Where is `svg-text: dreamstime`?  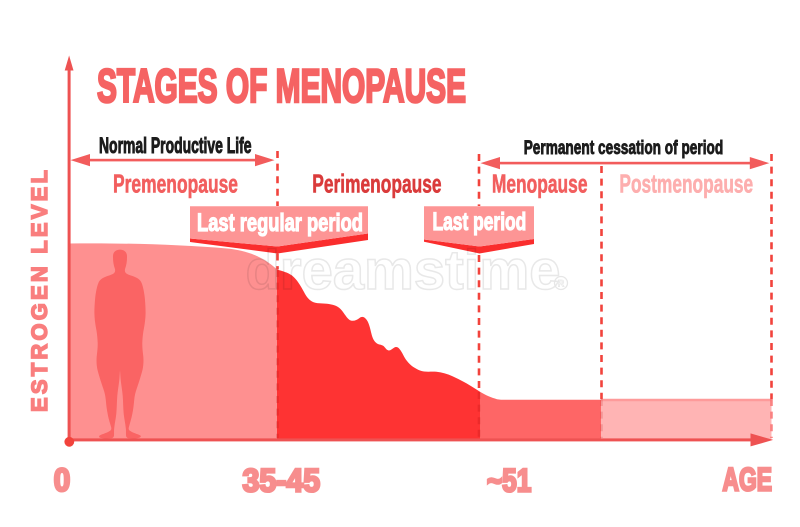 svg-text: dreamstime is located at coordinates (403, 269).